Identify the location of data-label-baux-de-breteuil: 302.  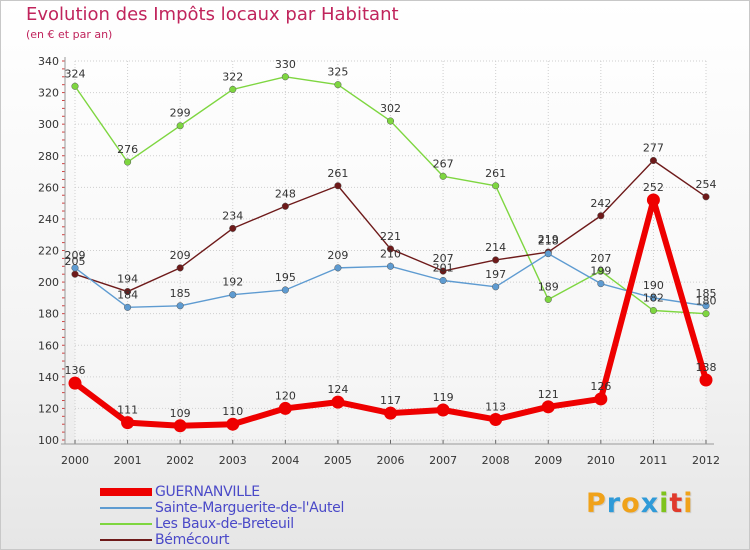
(390, 108).